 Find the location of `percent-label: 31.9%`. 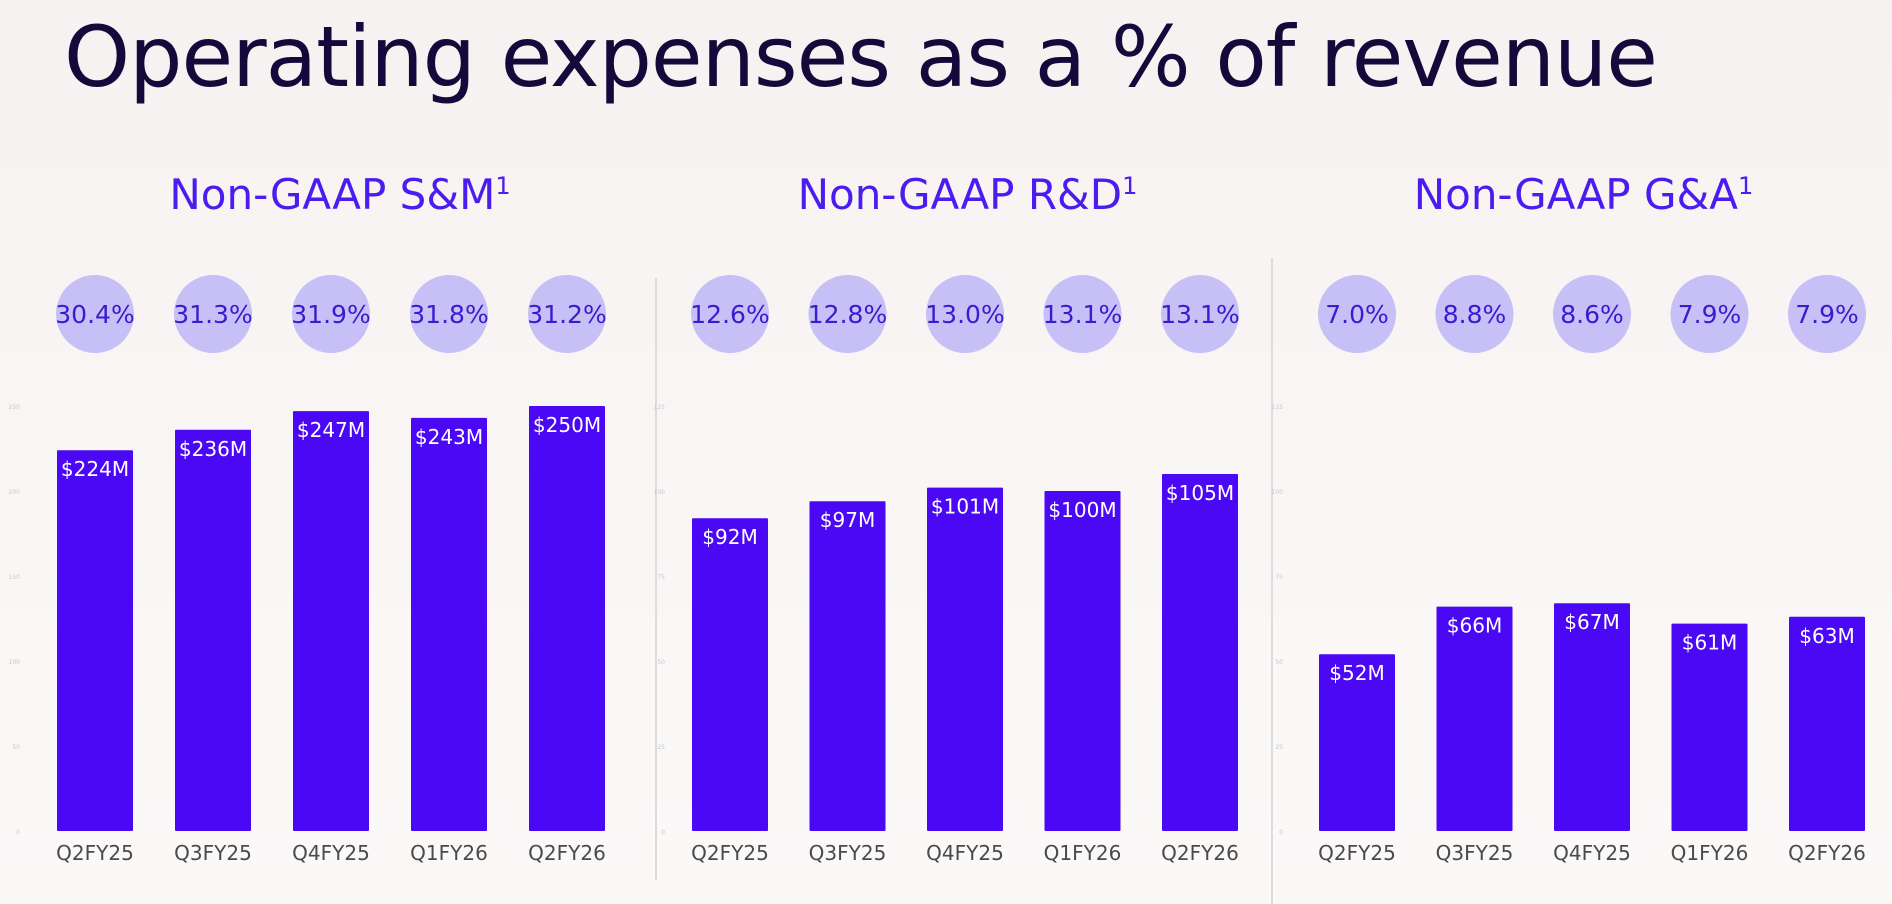

percent-label: 31.9% is located at coordinates (330, 314).